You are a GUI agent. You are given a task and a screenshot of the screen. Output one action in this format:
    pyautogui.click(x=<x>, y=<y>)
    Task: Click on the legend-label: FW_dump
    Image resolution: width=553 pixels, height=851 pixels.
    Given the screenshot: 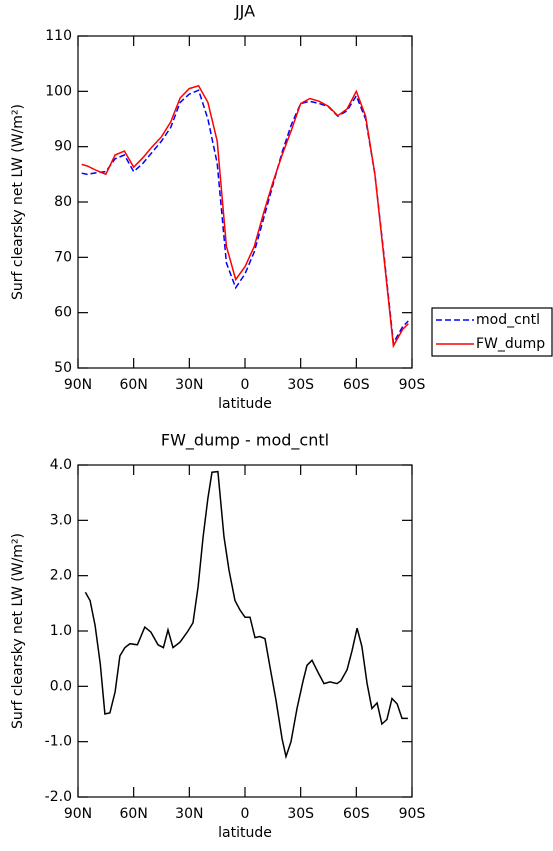 What is the action you would take?
    pyautogui.click(x=510, y=344)
    